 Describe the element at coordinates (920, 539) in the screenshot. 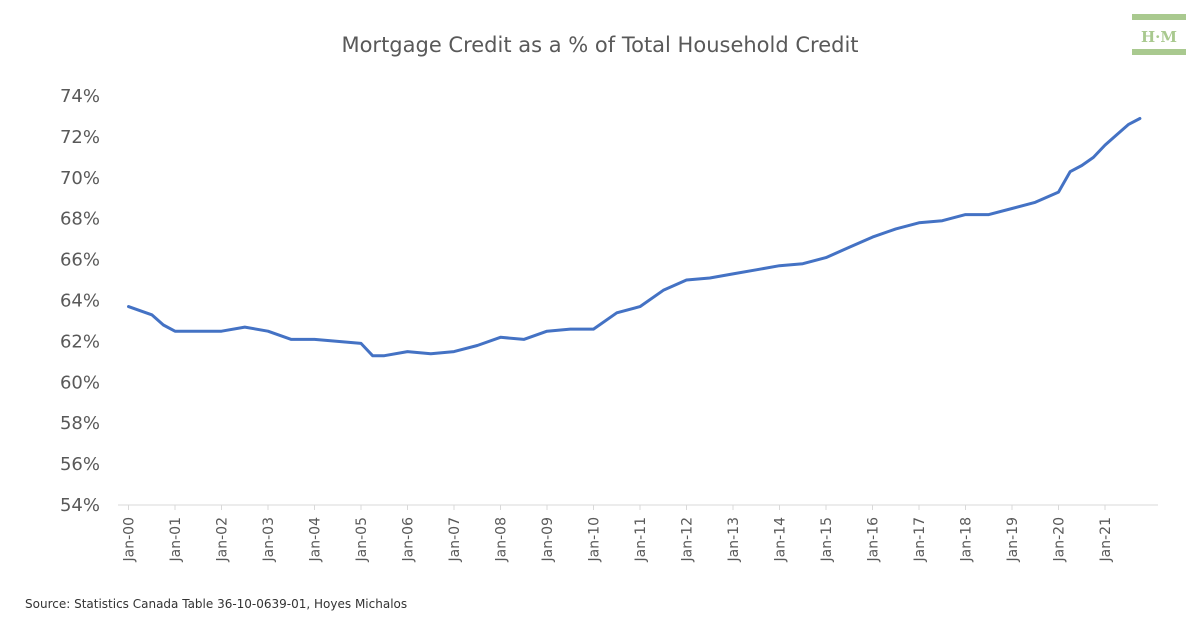

I see `x-tick-label: Jan-17` at that location.